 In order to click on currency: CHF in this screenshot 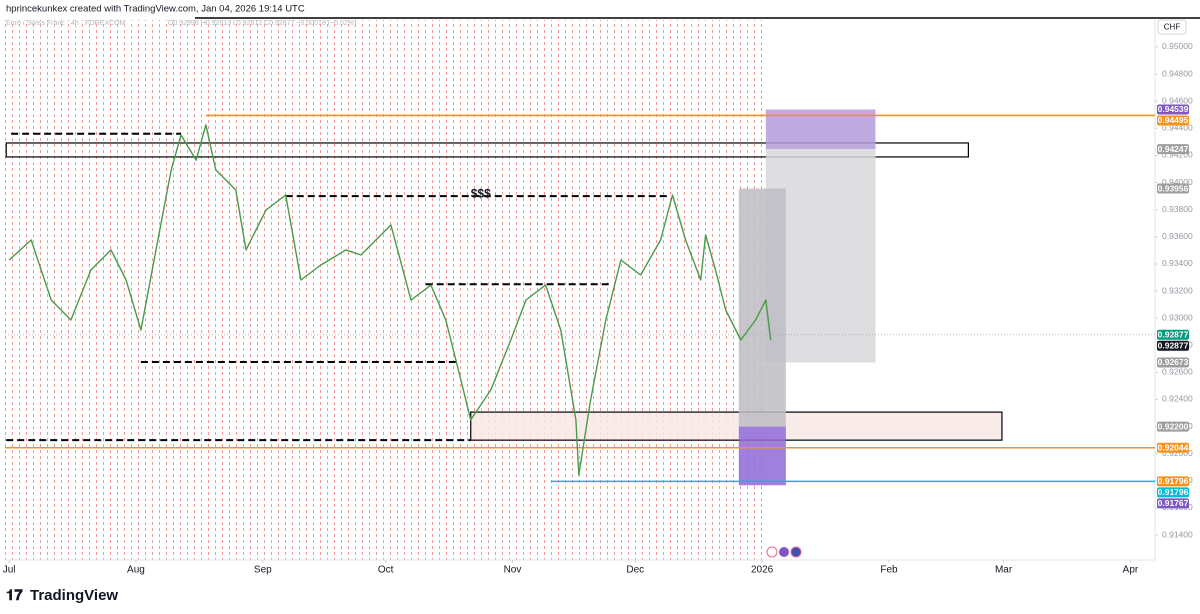, I will do `click(1172, 27)`.